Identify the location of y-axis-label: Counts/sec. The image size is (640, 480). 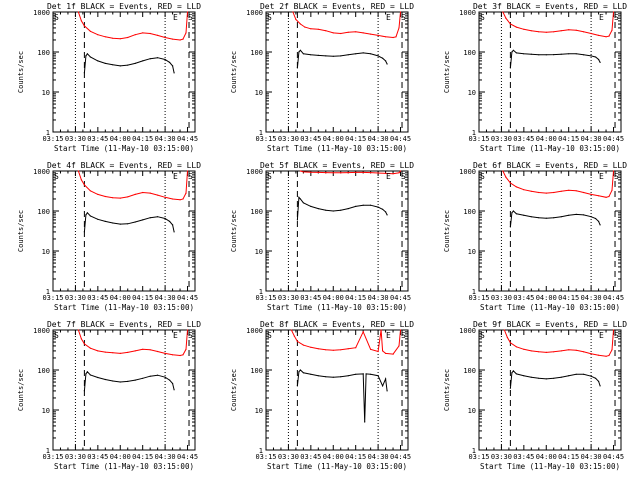
(447, 72).